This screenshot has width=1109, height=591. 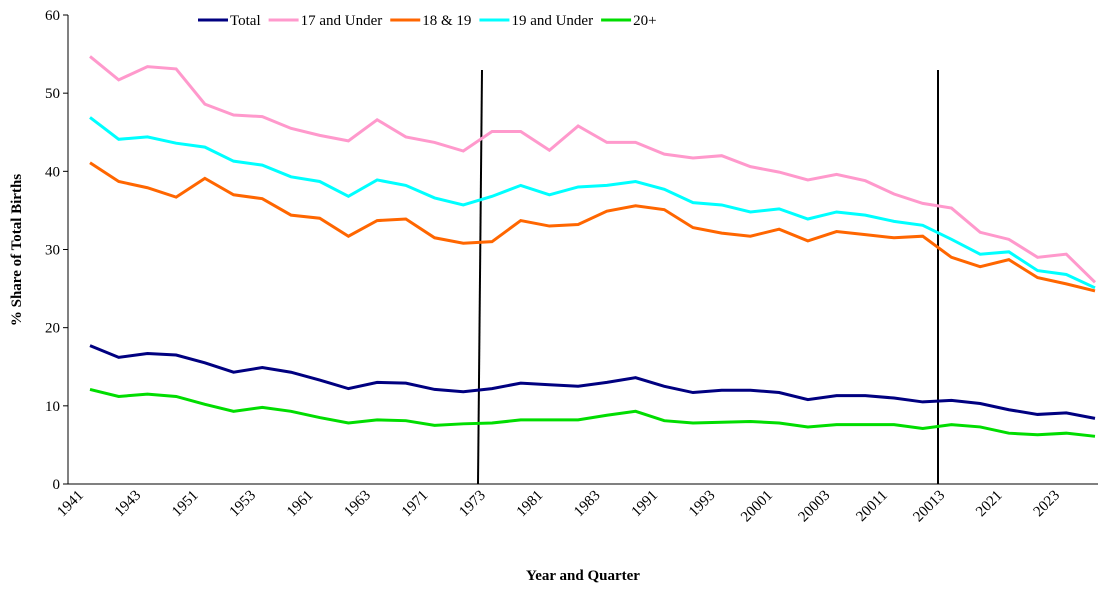 What do you see at coordinates (52, 94) in the screenshot?
I see `y-tick-label: 50` at bounding box center [52, 94].